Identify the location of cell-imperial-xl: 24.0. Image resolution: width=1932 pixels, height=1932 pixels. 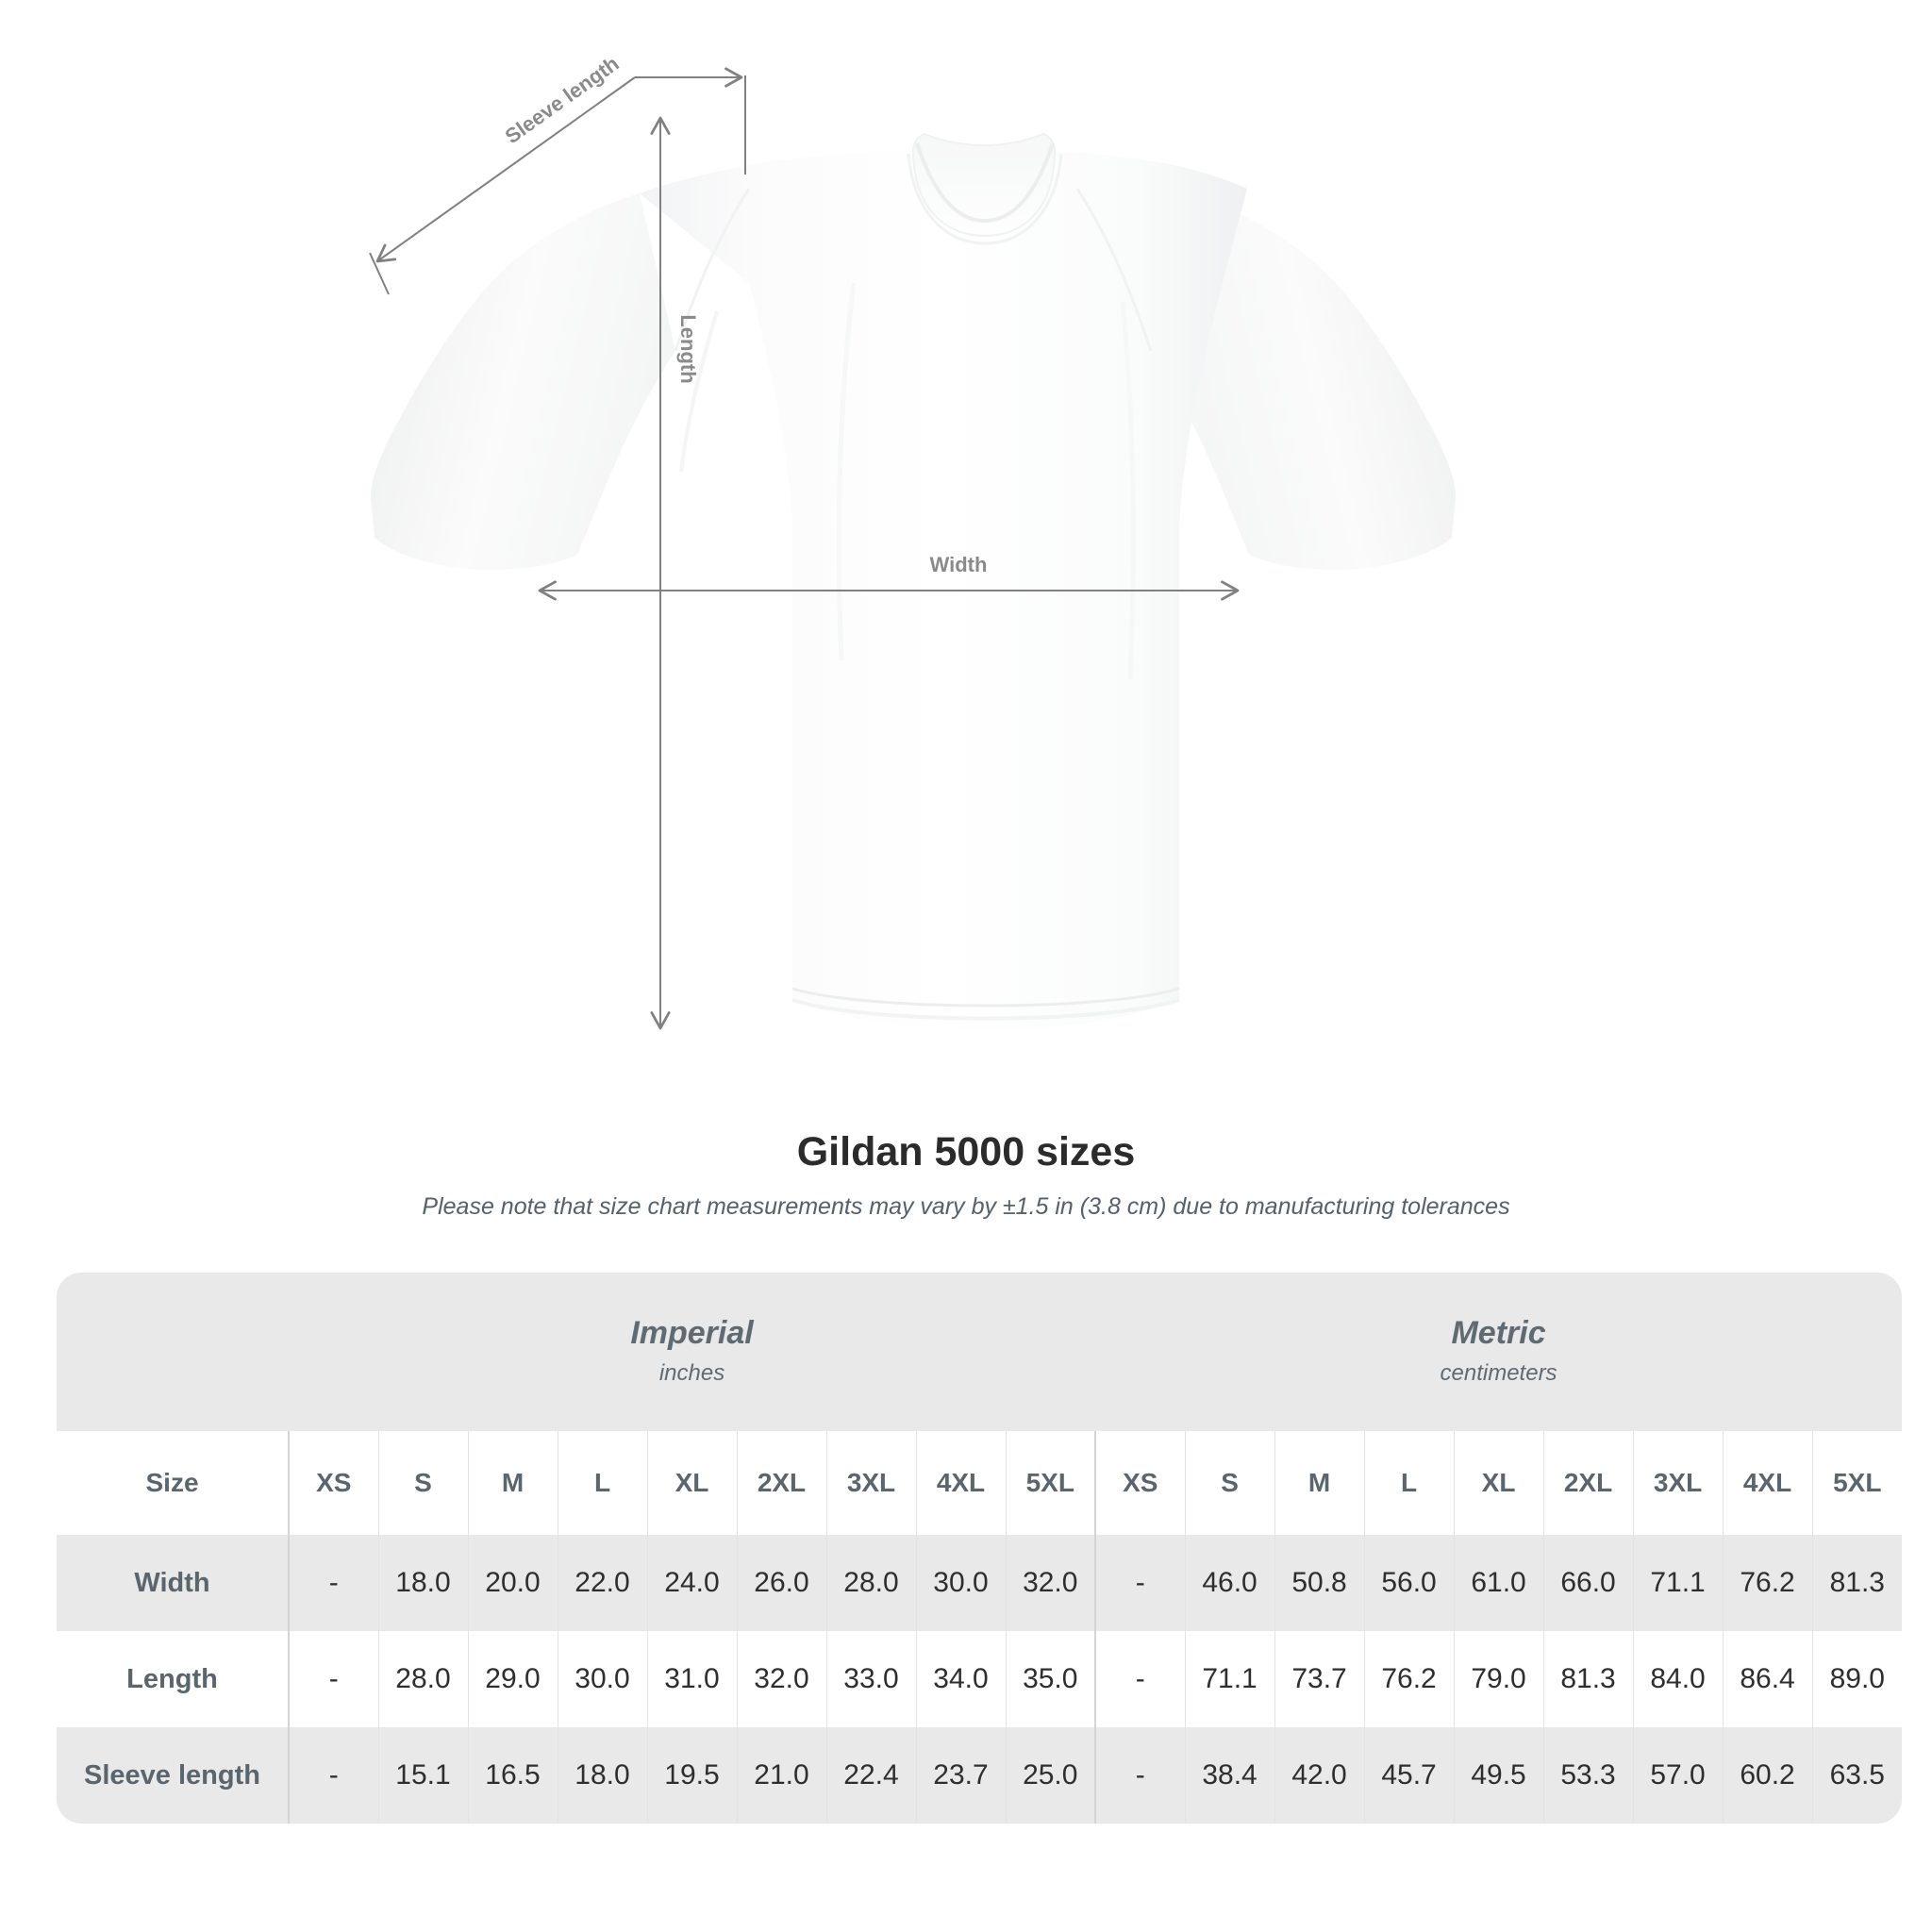
(692, 1583).